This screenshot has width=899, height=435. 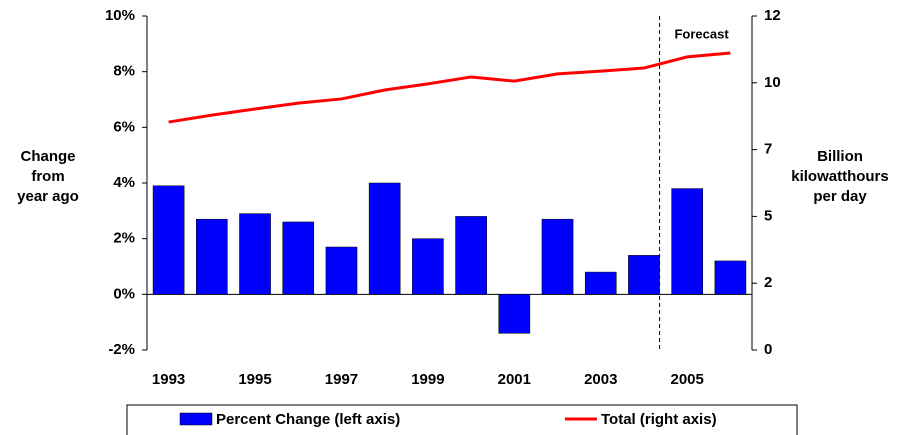 I want to click on legend-swatch, so click(x=196, y=419).